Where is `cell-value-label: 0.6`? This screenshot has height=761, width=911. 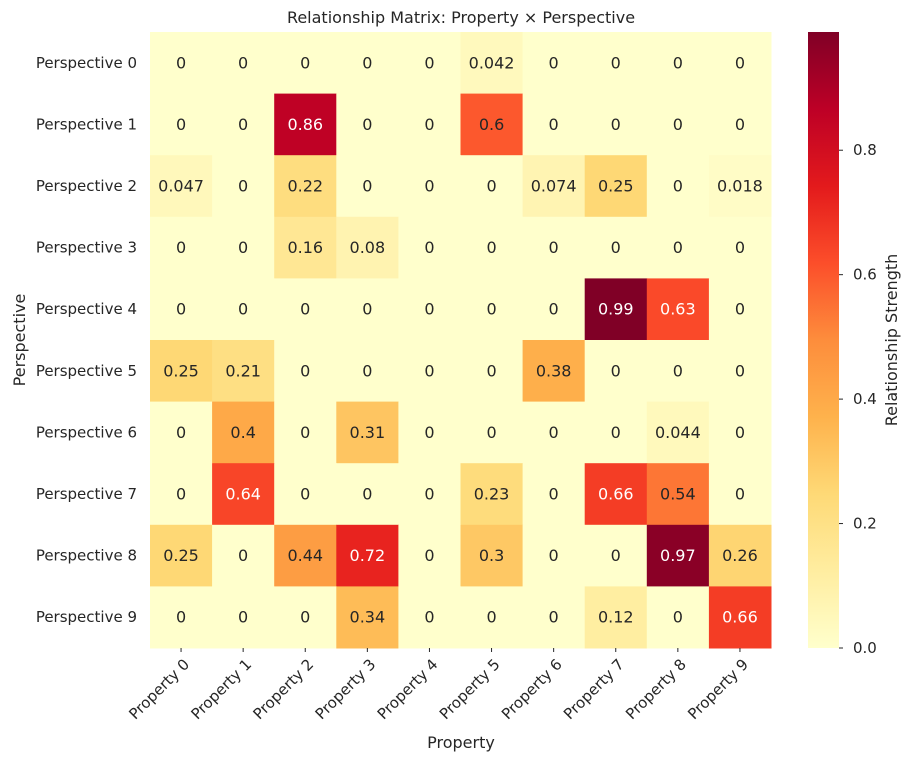
cell-value-label: 0.6 is located at coordinates (491, 124).